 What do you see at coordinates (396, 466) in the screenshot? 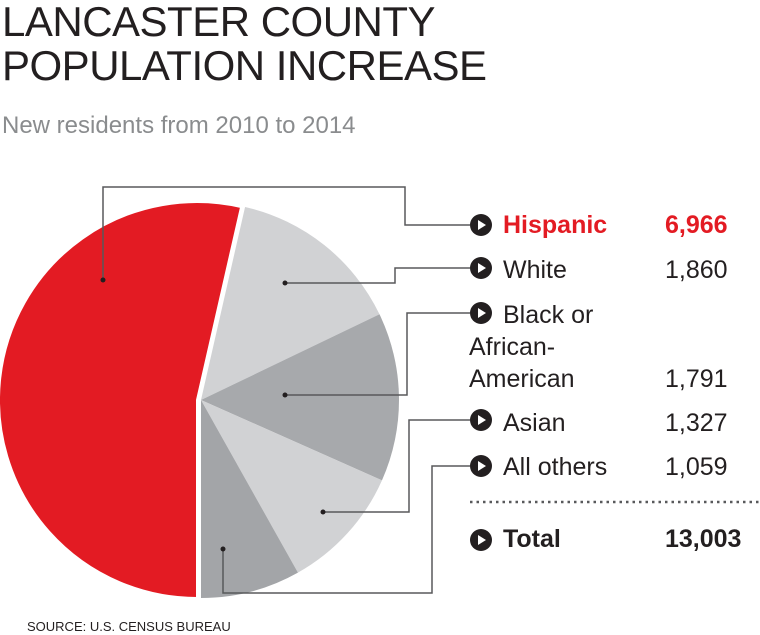
I see `leader-line-asian` at bounding box center [396, 466].